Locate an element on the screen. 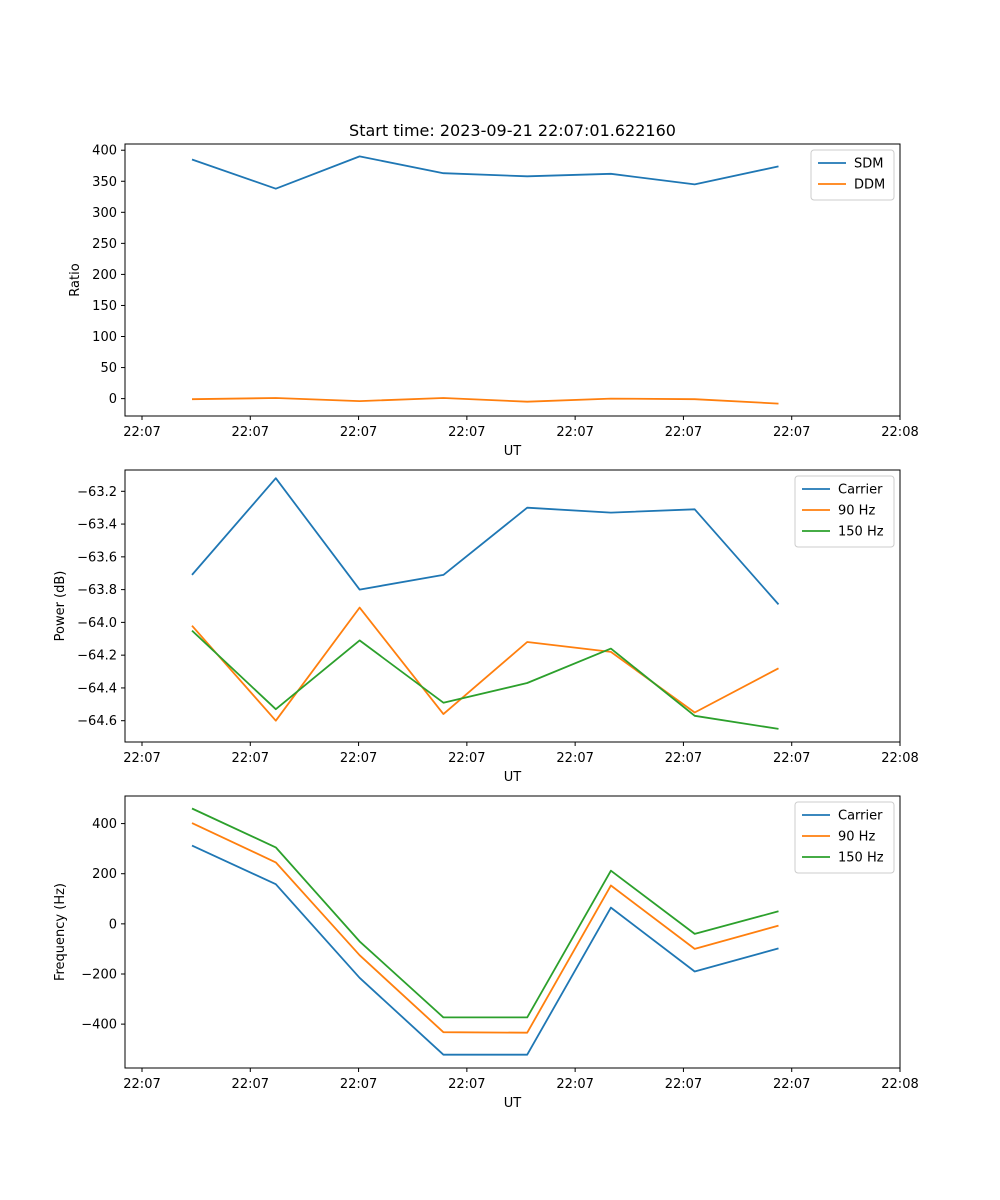 The width and height of the screenshot is (1000, 1200). frequency-legend is located at coordinates (844, 837).